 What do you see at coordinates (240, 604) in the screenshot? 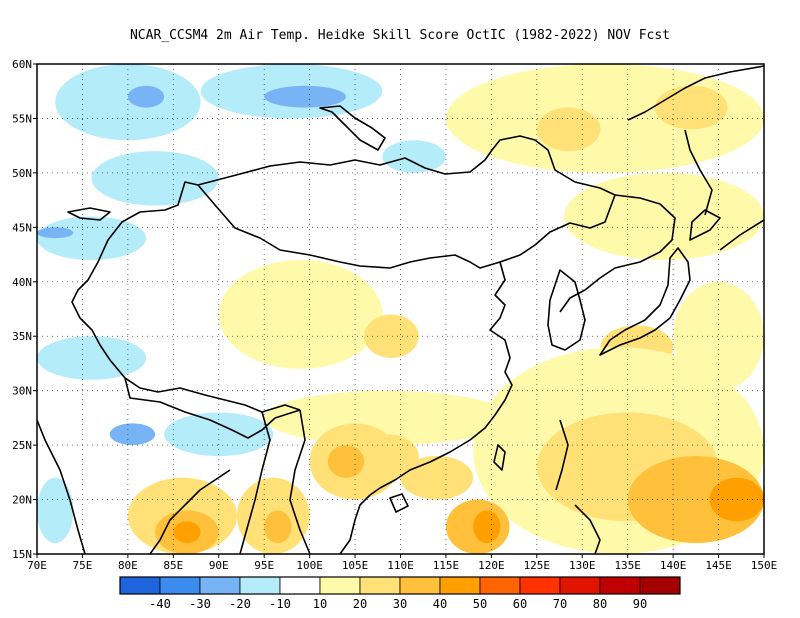
I see `colorbar-label: -20` at bounding box center [240, 604].